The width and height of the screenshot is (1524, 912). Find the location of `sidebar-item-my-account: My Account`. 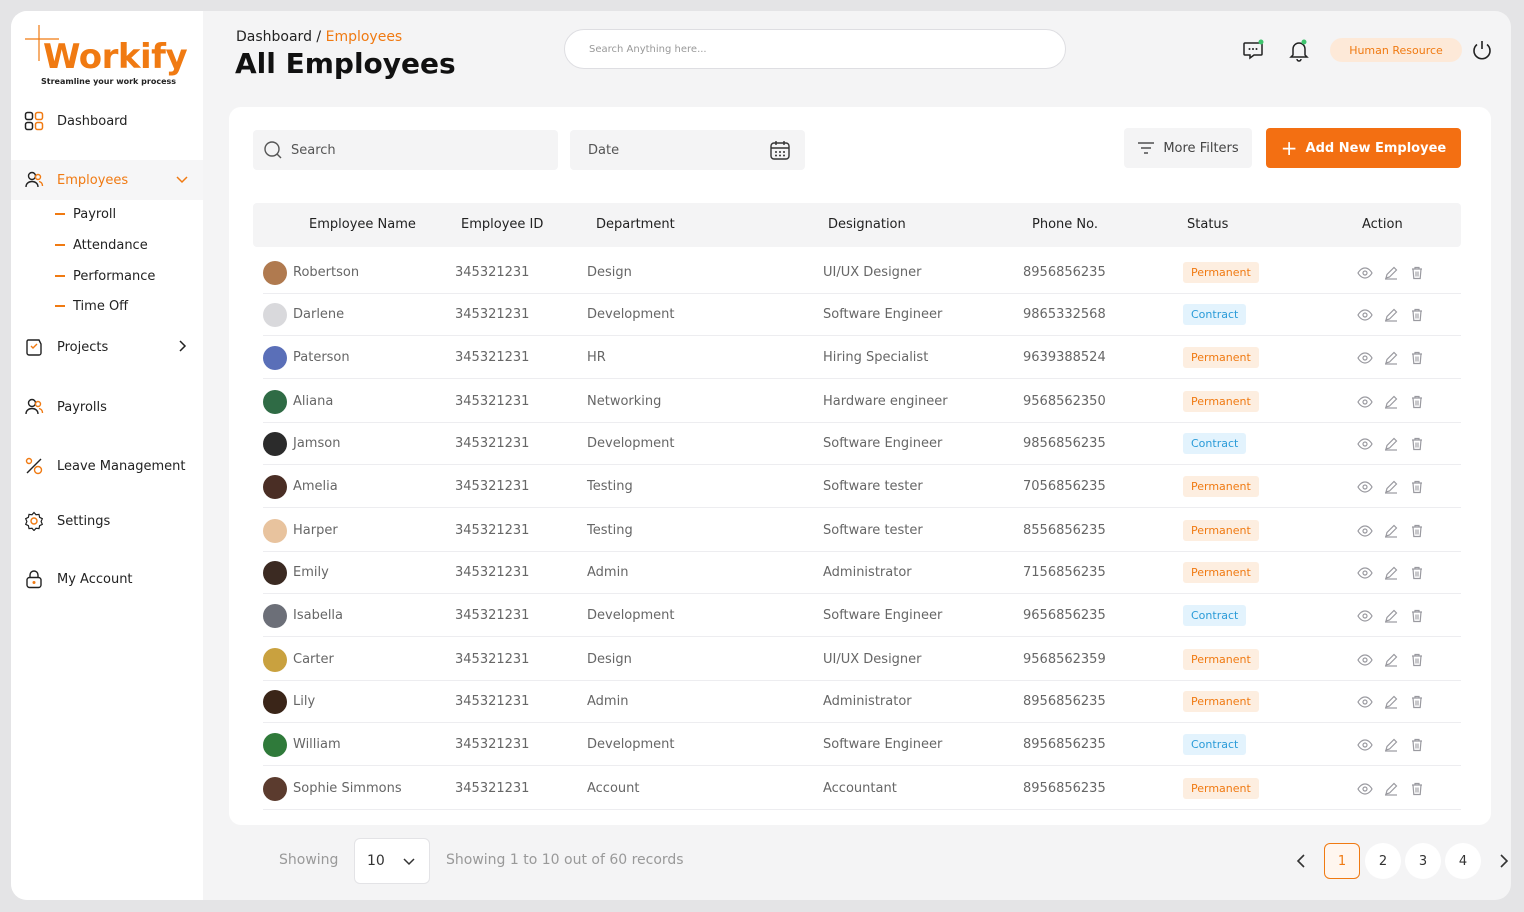

sidebar-item-my-account: My Account is located at coordinates (107, 579).